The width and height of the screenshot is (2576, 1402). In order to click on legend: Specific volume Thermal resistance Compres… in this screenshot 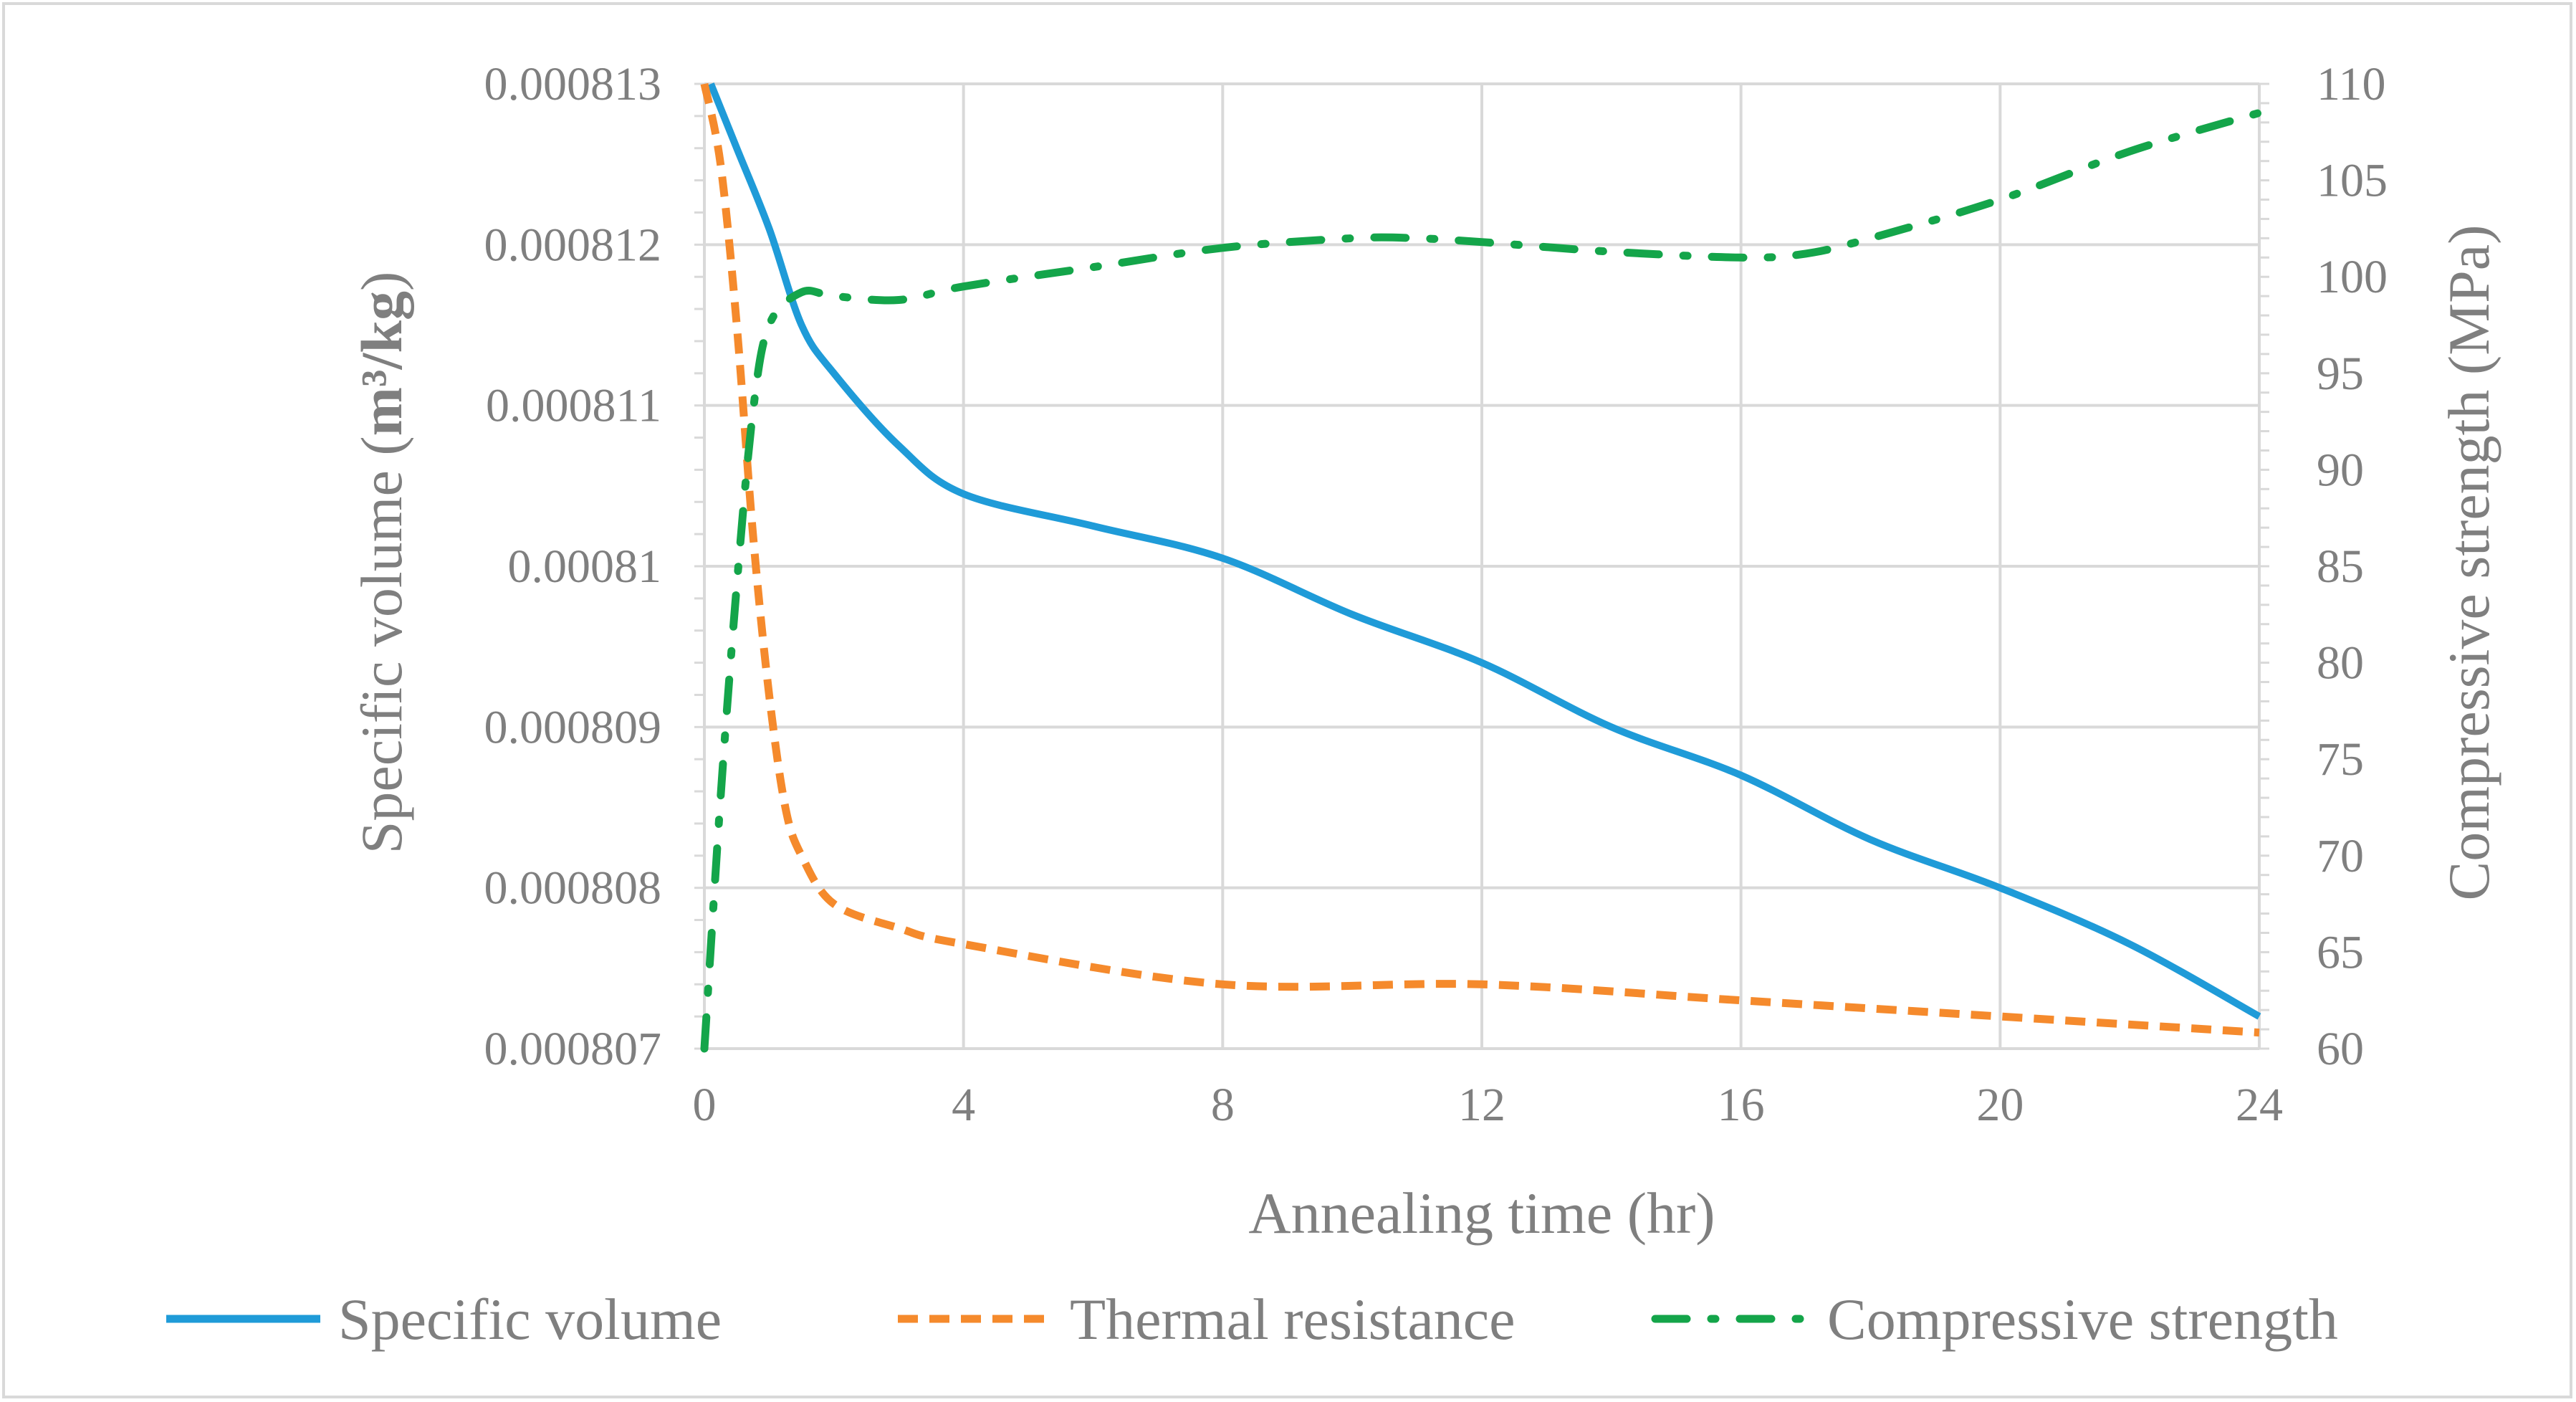, I will do `click(1252, 1320)`.